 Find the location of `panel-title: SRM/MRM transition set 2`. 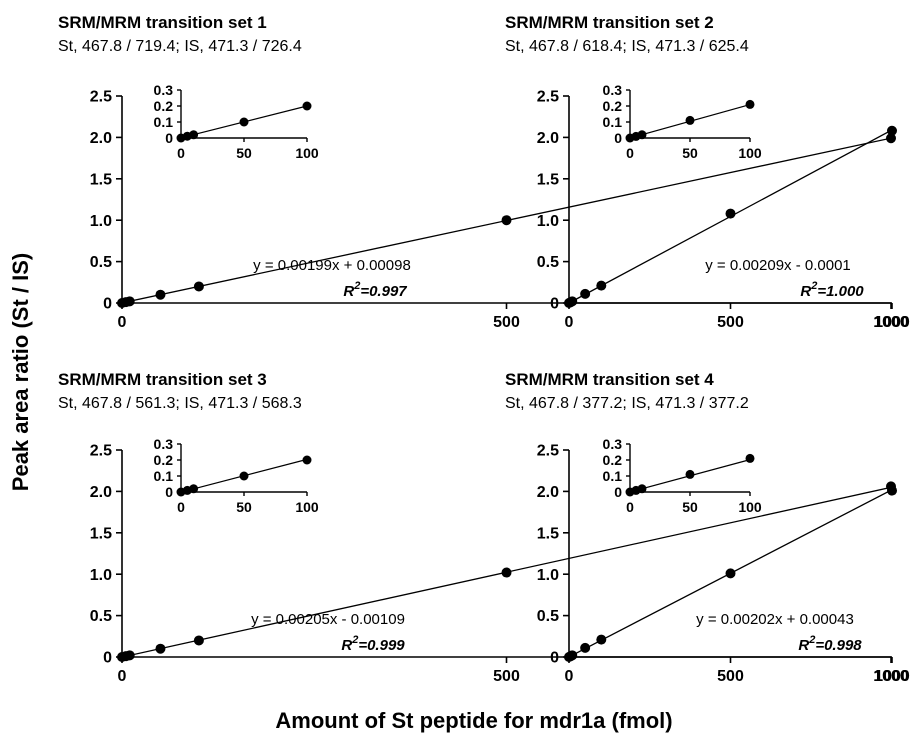

panel-title: SRM/MRM transition set 2 is located at coordinates (609, 22).